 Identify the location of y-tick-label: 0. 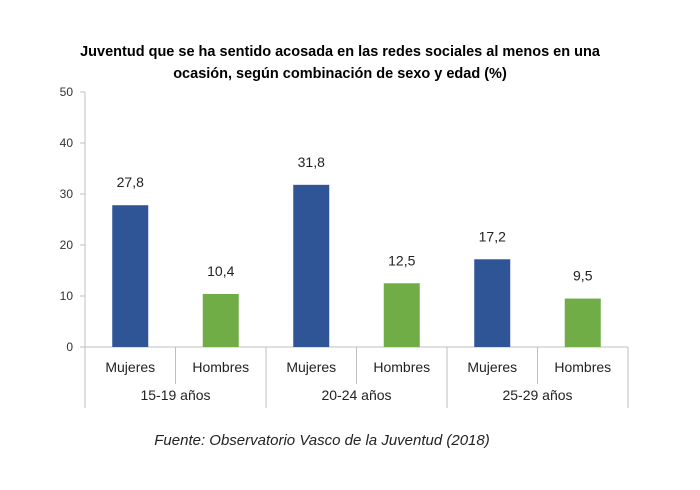
(69, 347).